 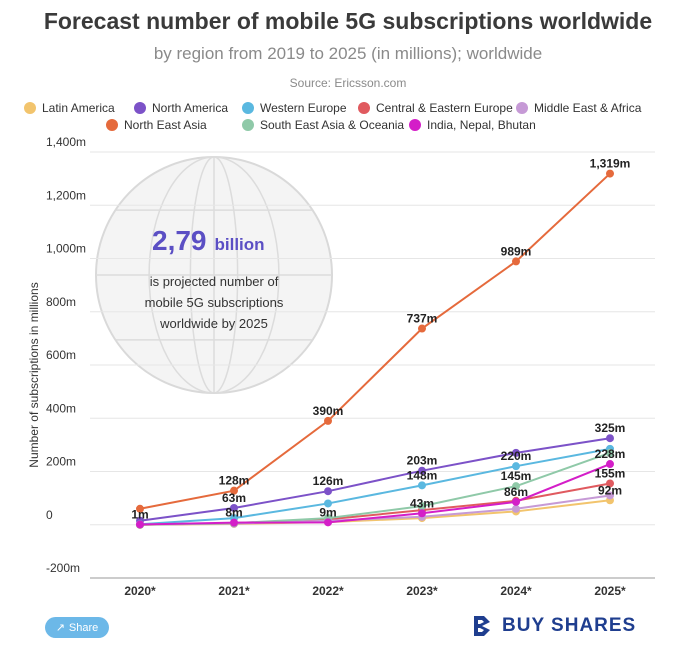 I want to click on brand-name: BUY SHARES, so click(x=569, y=625).